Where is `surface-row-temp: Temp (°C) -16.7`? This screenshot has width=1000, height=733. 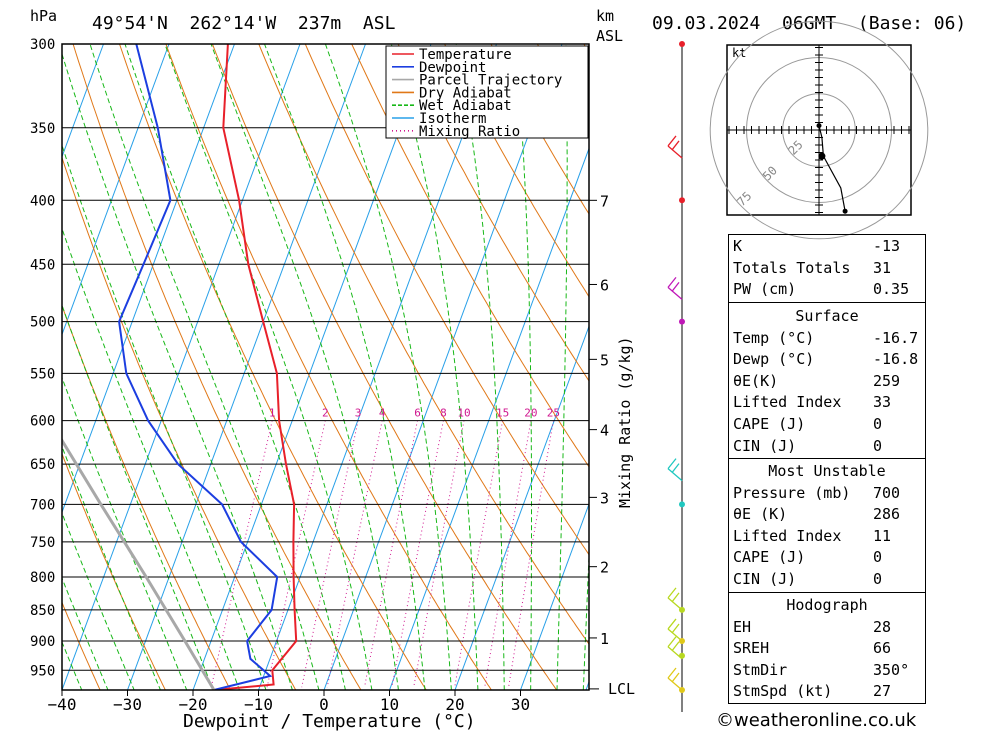 surface-row-temp: Temp (°C) -16.7 is located at coordinates (826, 337).